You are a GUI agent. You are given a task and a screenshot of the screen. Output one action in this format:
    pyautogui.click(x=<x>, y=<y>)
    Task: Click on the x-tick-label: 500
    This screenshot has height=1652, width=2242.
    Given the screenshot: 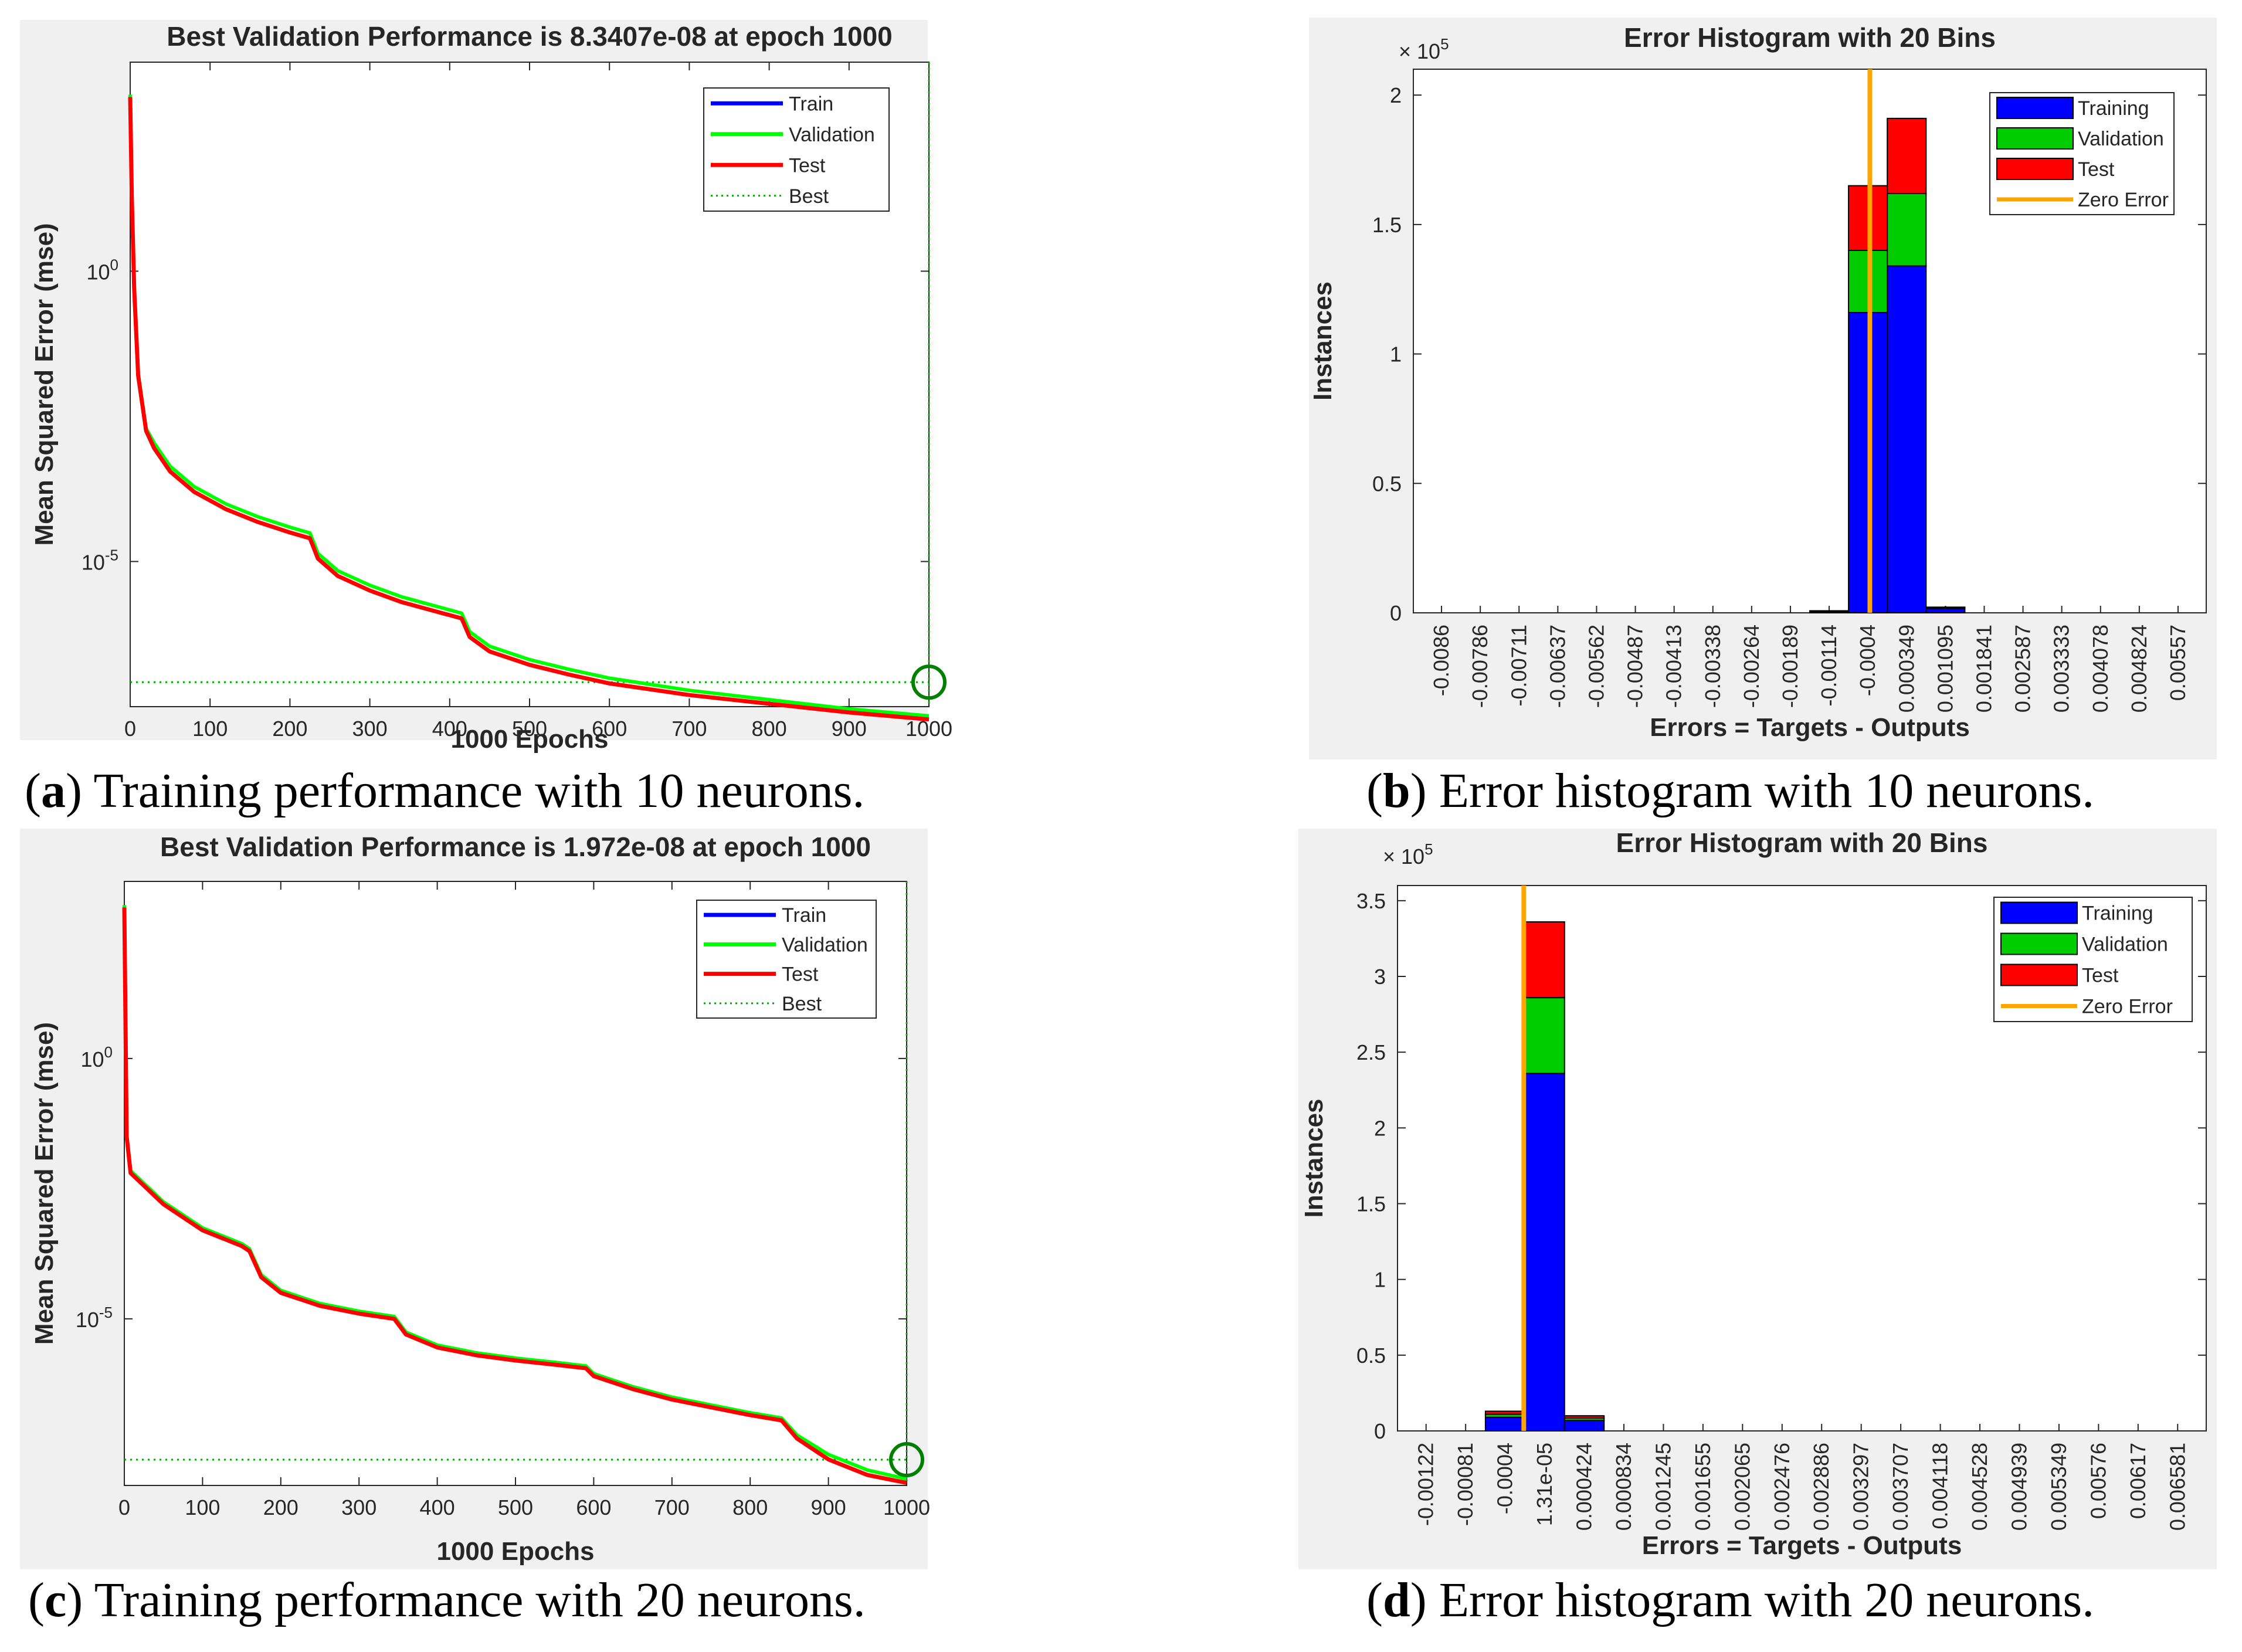 What is the action you would take?
    pyautogui.click(x=529, y=729)
    